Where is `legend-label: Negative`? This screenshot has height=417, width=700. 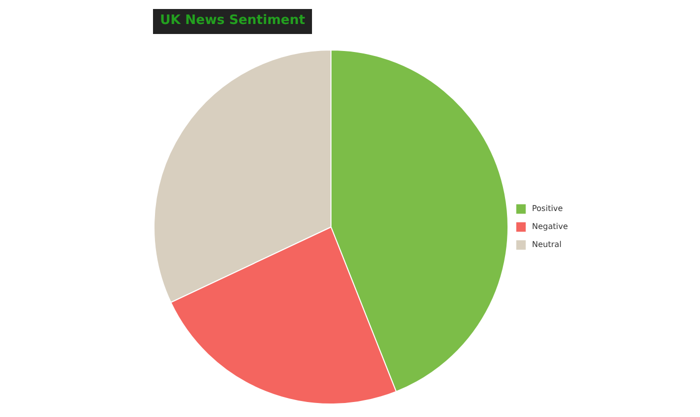
legend-label: Negative is located at coordinates (550, 226).